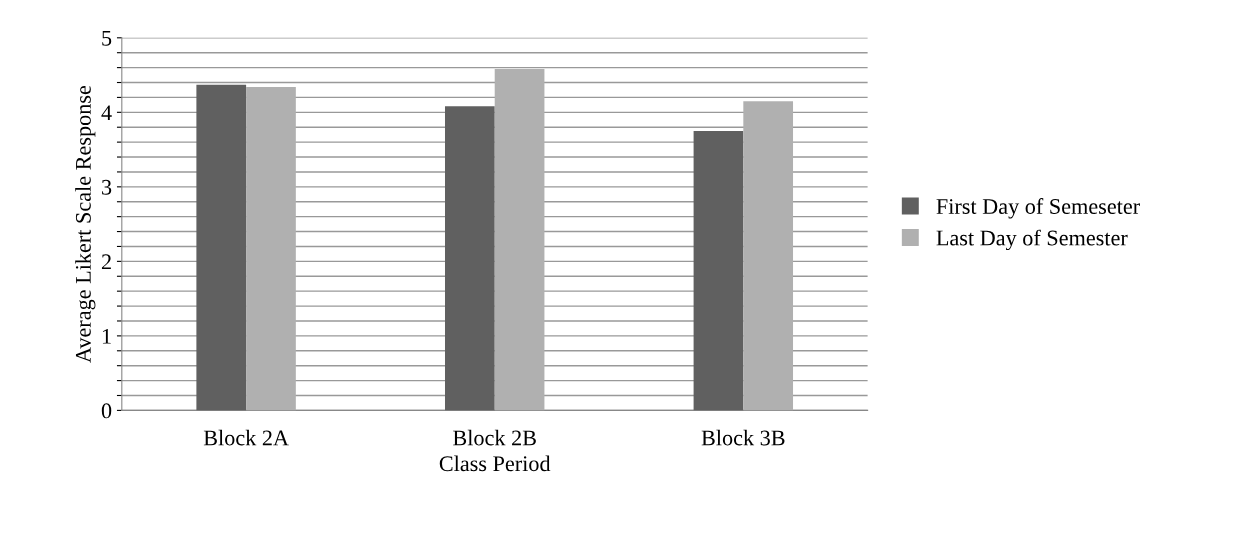 This screenshot has height=540, width=1243. Describe the element at coordinates (743, 437) in the screenshot. I see `x-tick-label: Block 3B` at that location.